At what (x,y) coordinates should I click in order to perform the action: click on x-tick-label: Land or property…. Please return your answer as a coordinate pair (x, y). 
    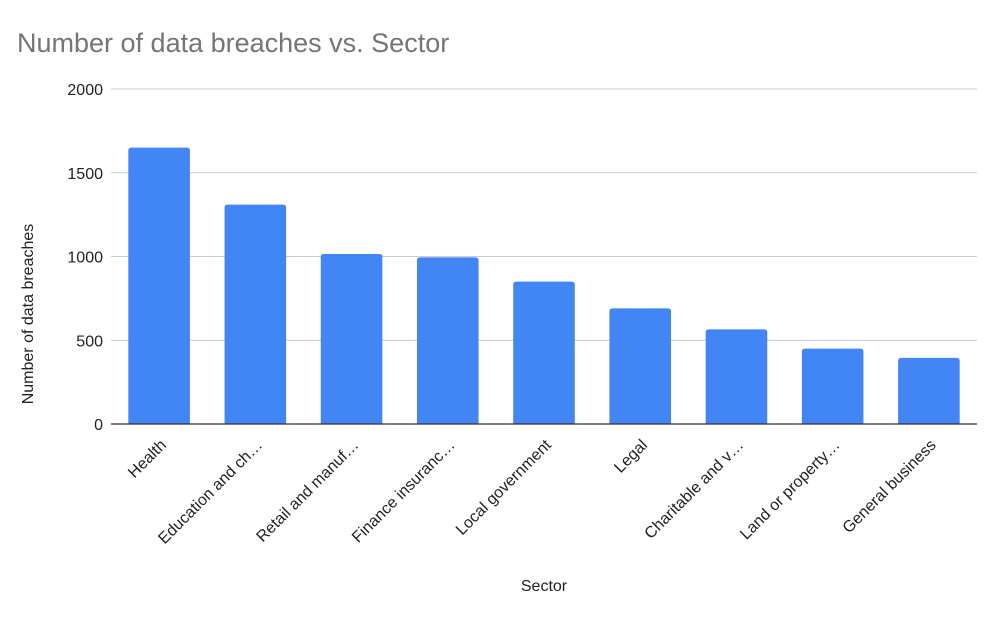
    Looking at the image, I should click on (790, 490).